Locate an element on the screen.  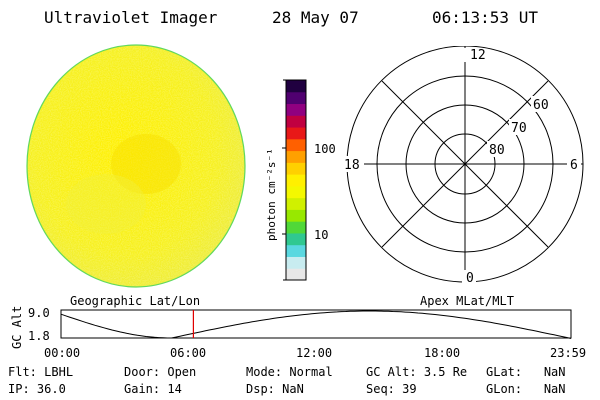
altitude-curve is located at coordinates (316, 324).